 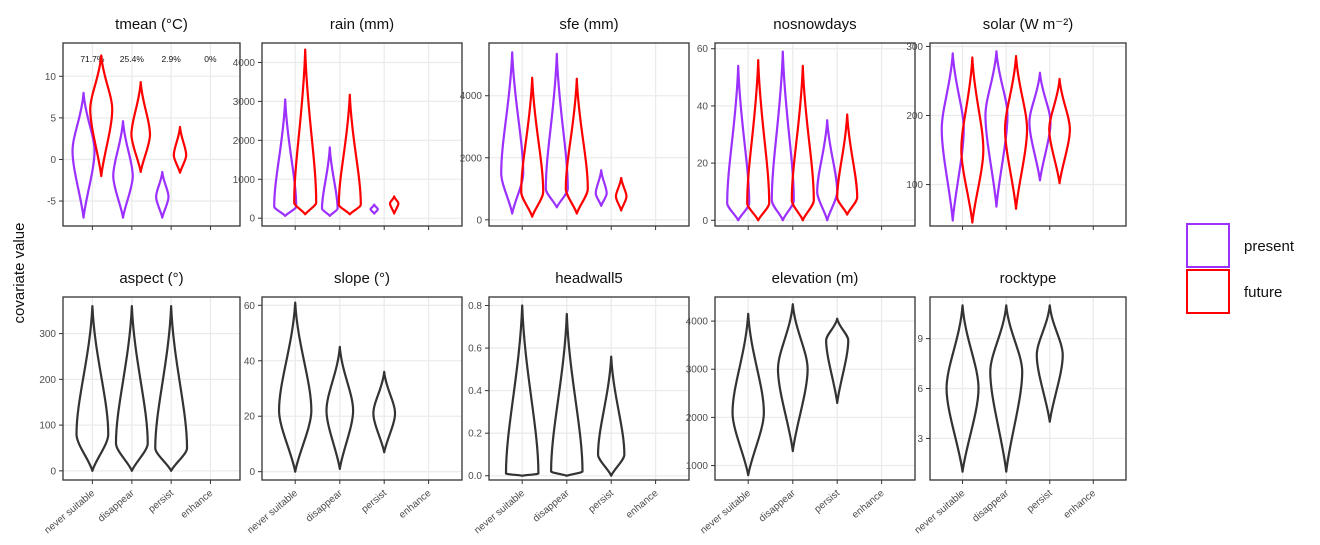 What do you see at coordinates (92, 59) in the screenshot?
I see `percent-label: 71.7%` at bounding box center [92, 59].